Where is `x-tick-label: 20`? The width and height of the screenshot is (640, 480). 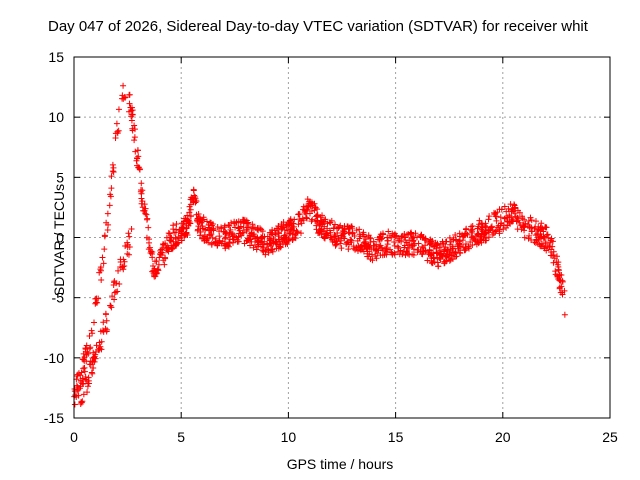 x-tick-label: 20 is located at coordinates (503, 437).